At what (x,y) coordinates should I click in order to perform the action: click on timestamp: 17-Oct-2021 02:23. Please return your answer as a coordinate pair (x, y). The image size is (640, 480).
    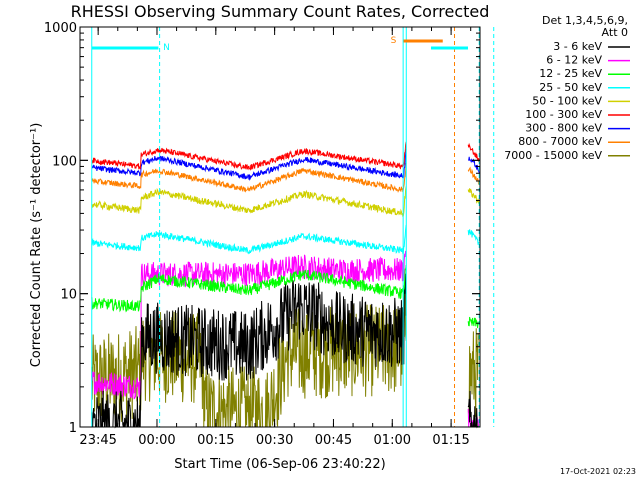
    Looking at the image, I should click on (598, 471).